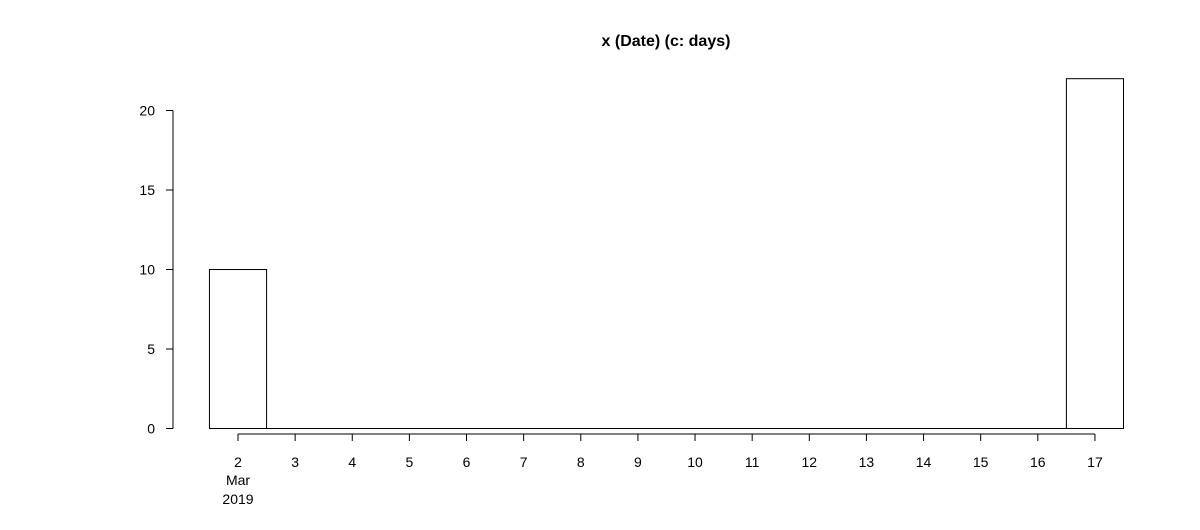 This screenshot has width=1200, height=530. Describe the element at coordinates (295, 462) in the screenshot. I see `x-tick-label-3: 3` at that location.